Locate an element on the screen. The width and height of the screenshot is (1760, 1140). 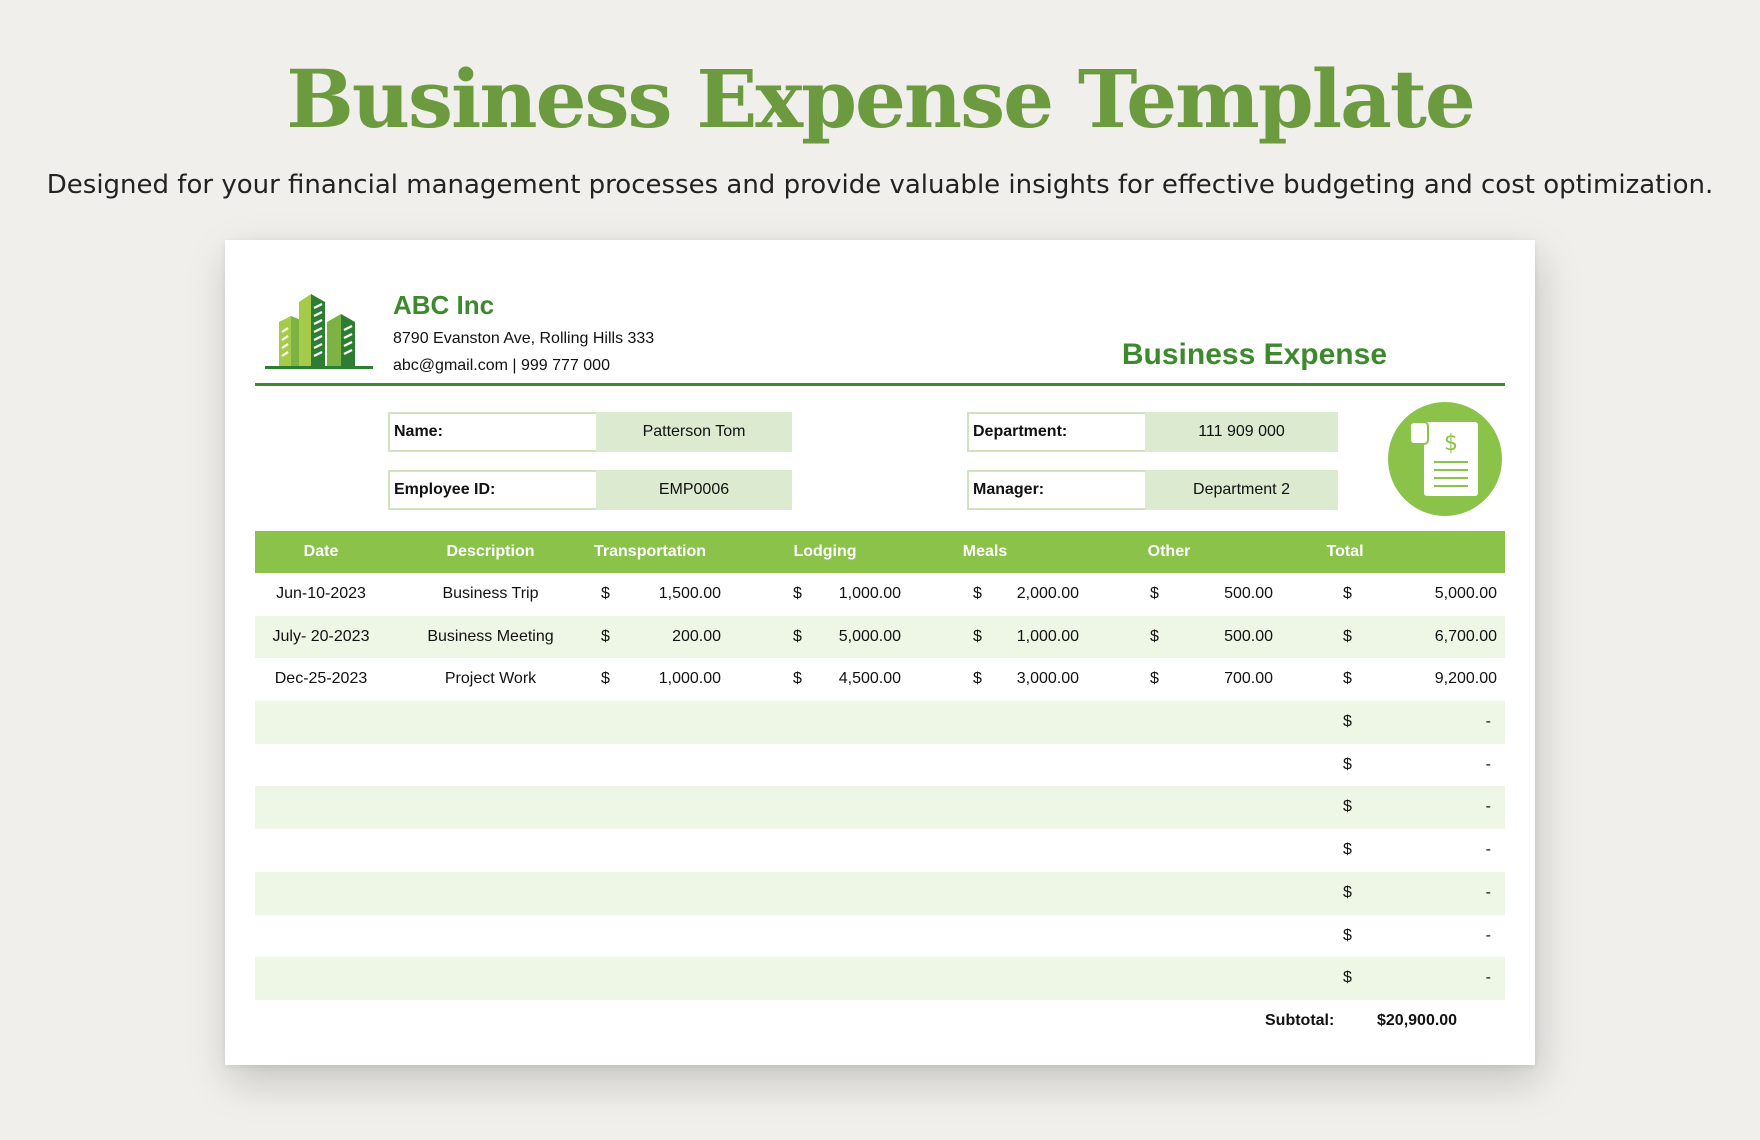
company-address: 8790 Evanston Ave, Rolling Hills 333 is located at coordinates (524, 338).